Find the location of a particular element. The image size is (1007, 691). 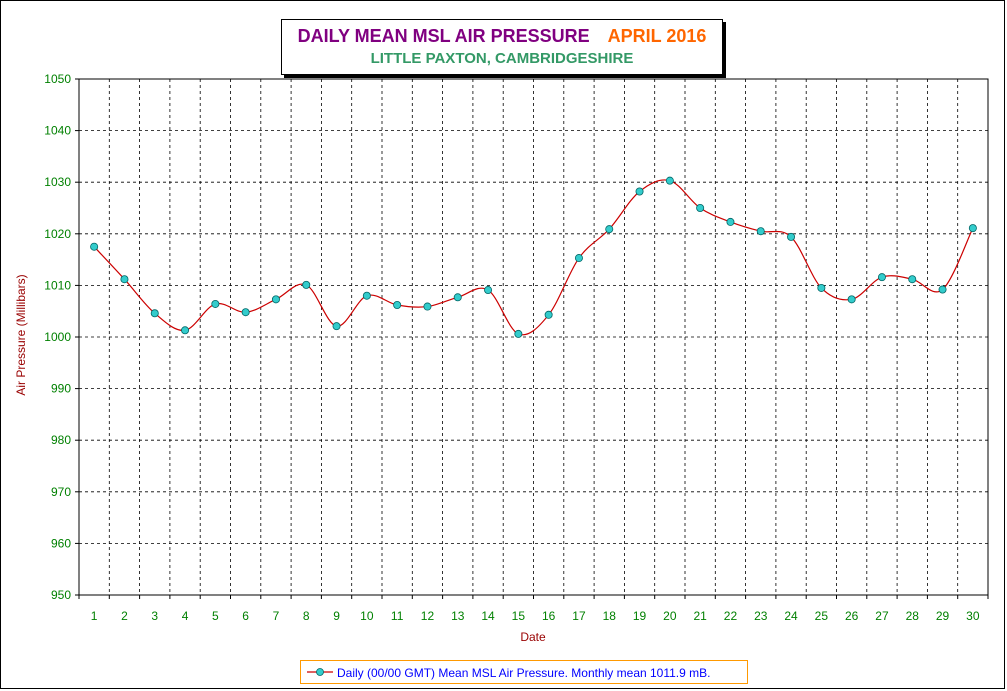

x-tick-label: 28 is located at coordinates (913, 616).